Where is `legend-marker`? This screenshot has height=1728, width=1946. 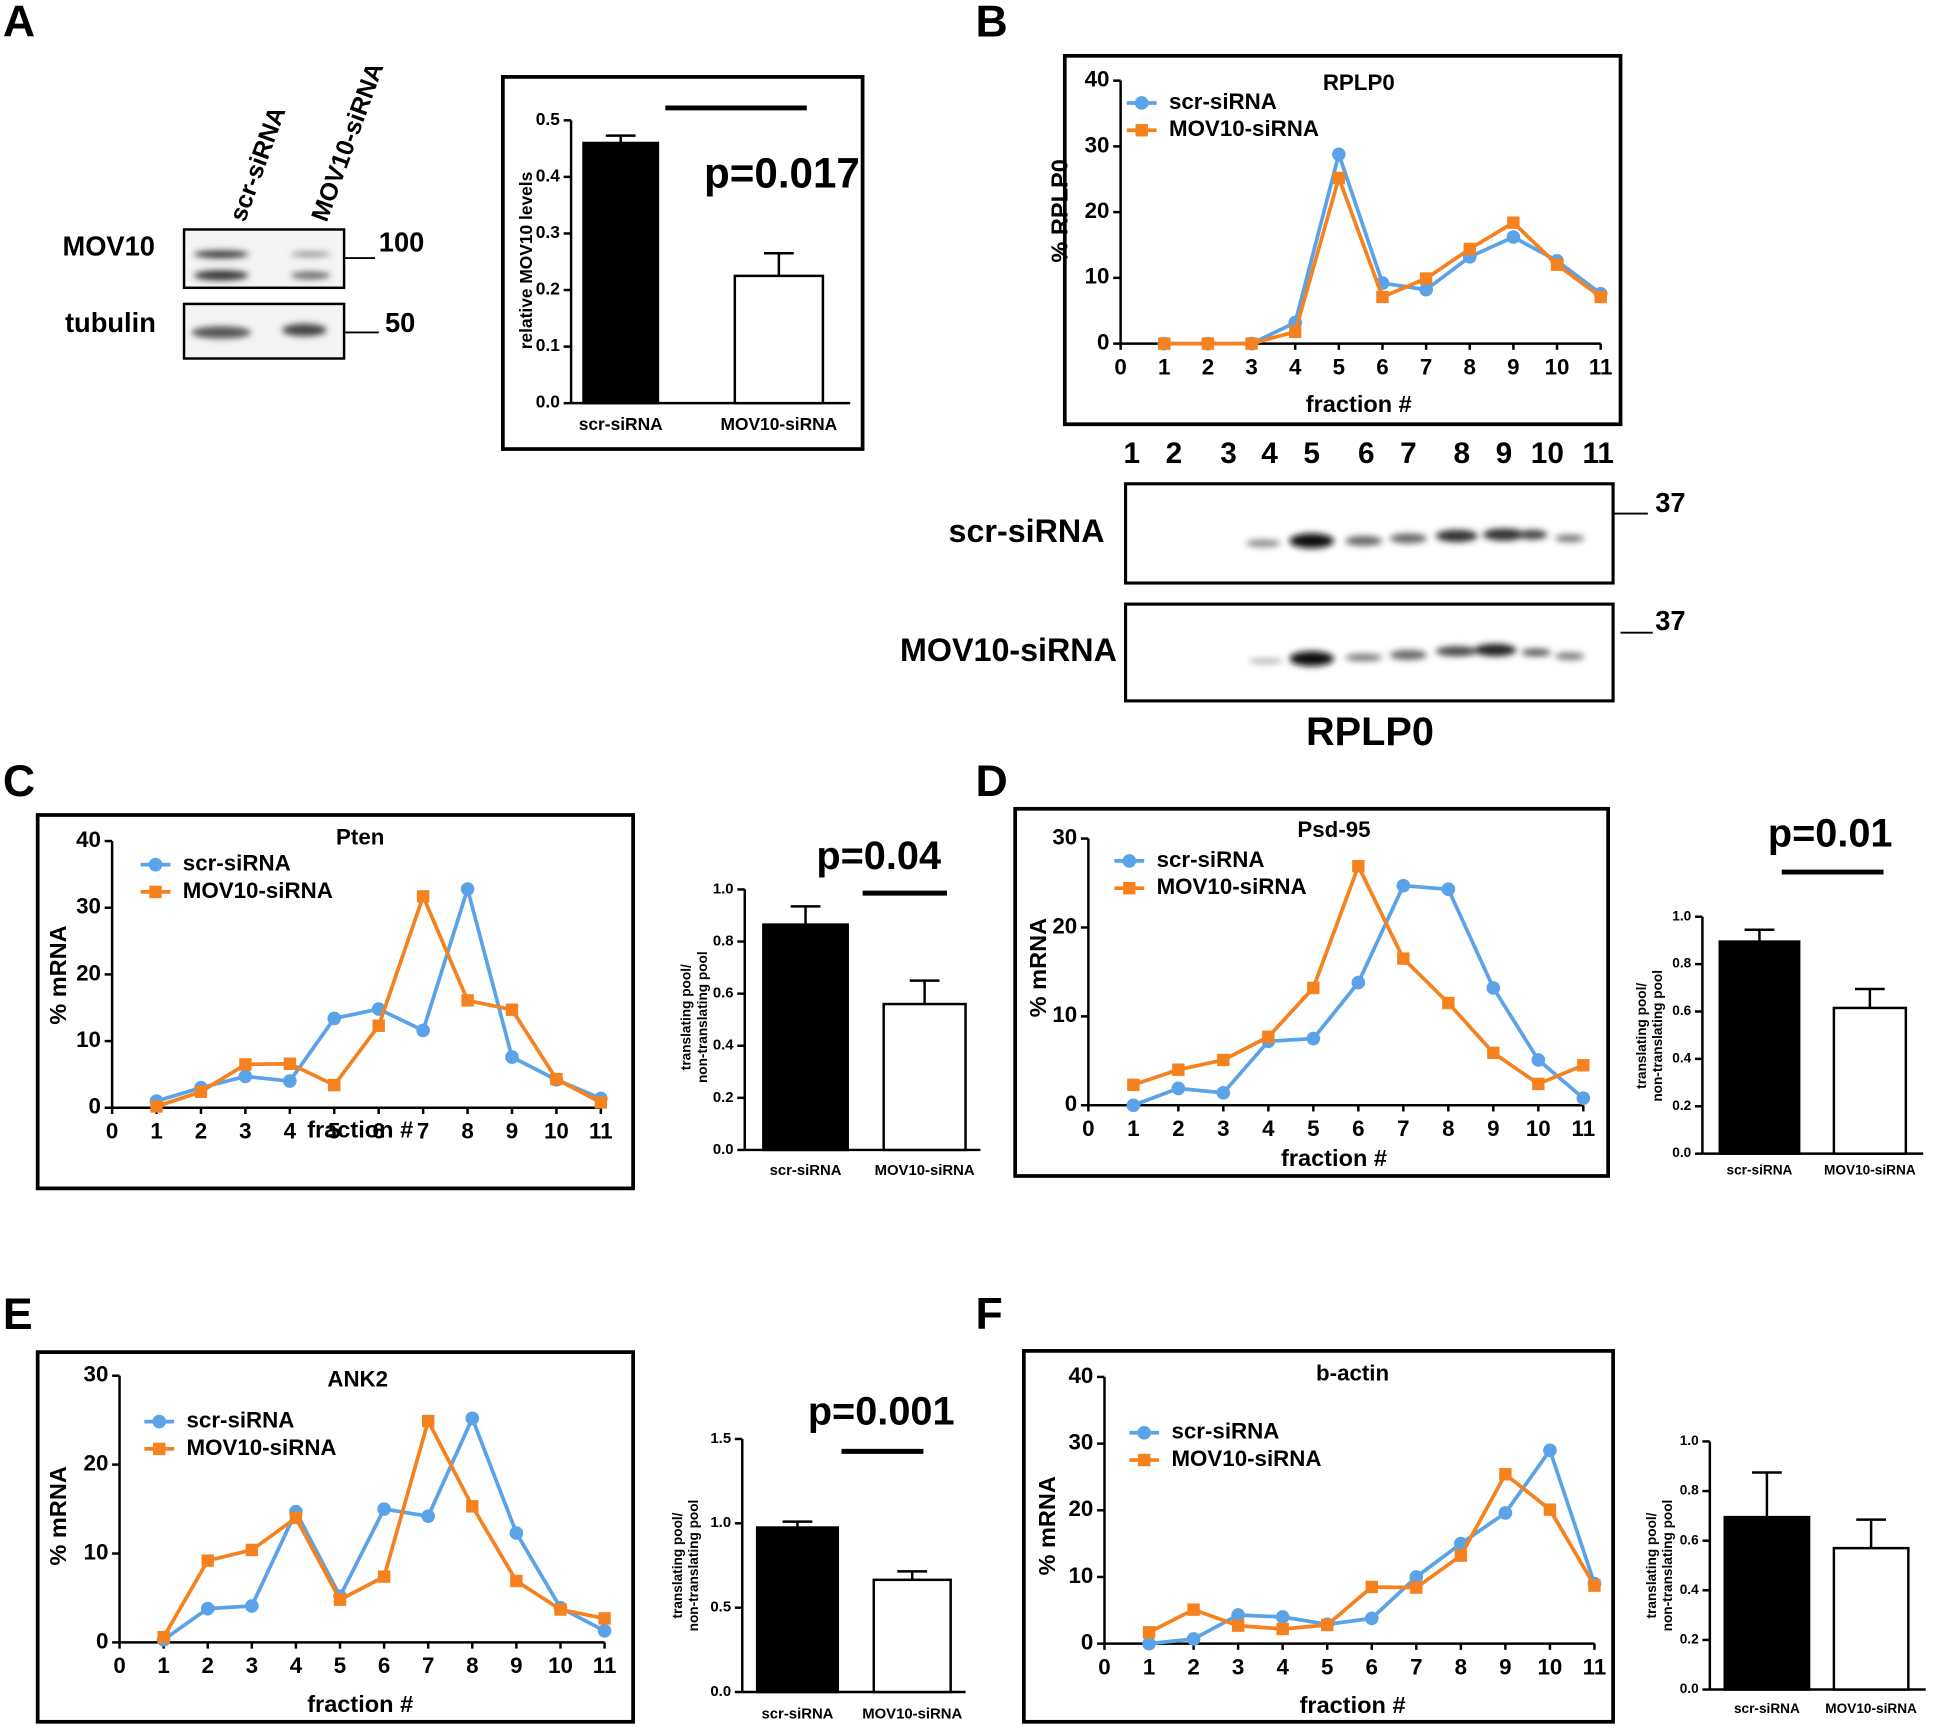 legend-marker is located at coordinates (1129, 861).